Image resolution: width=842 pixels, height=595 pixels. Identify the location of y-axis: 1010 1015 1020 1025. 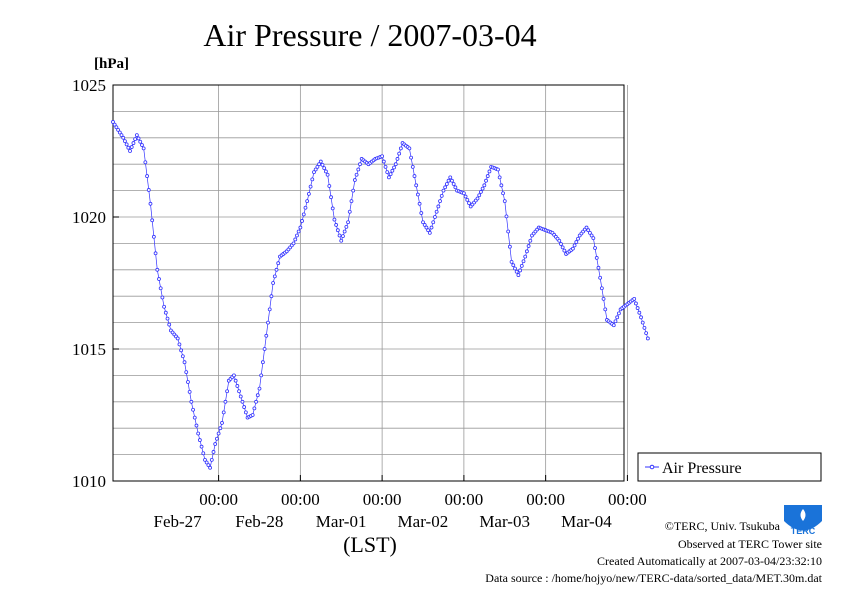
(95, 283).